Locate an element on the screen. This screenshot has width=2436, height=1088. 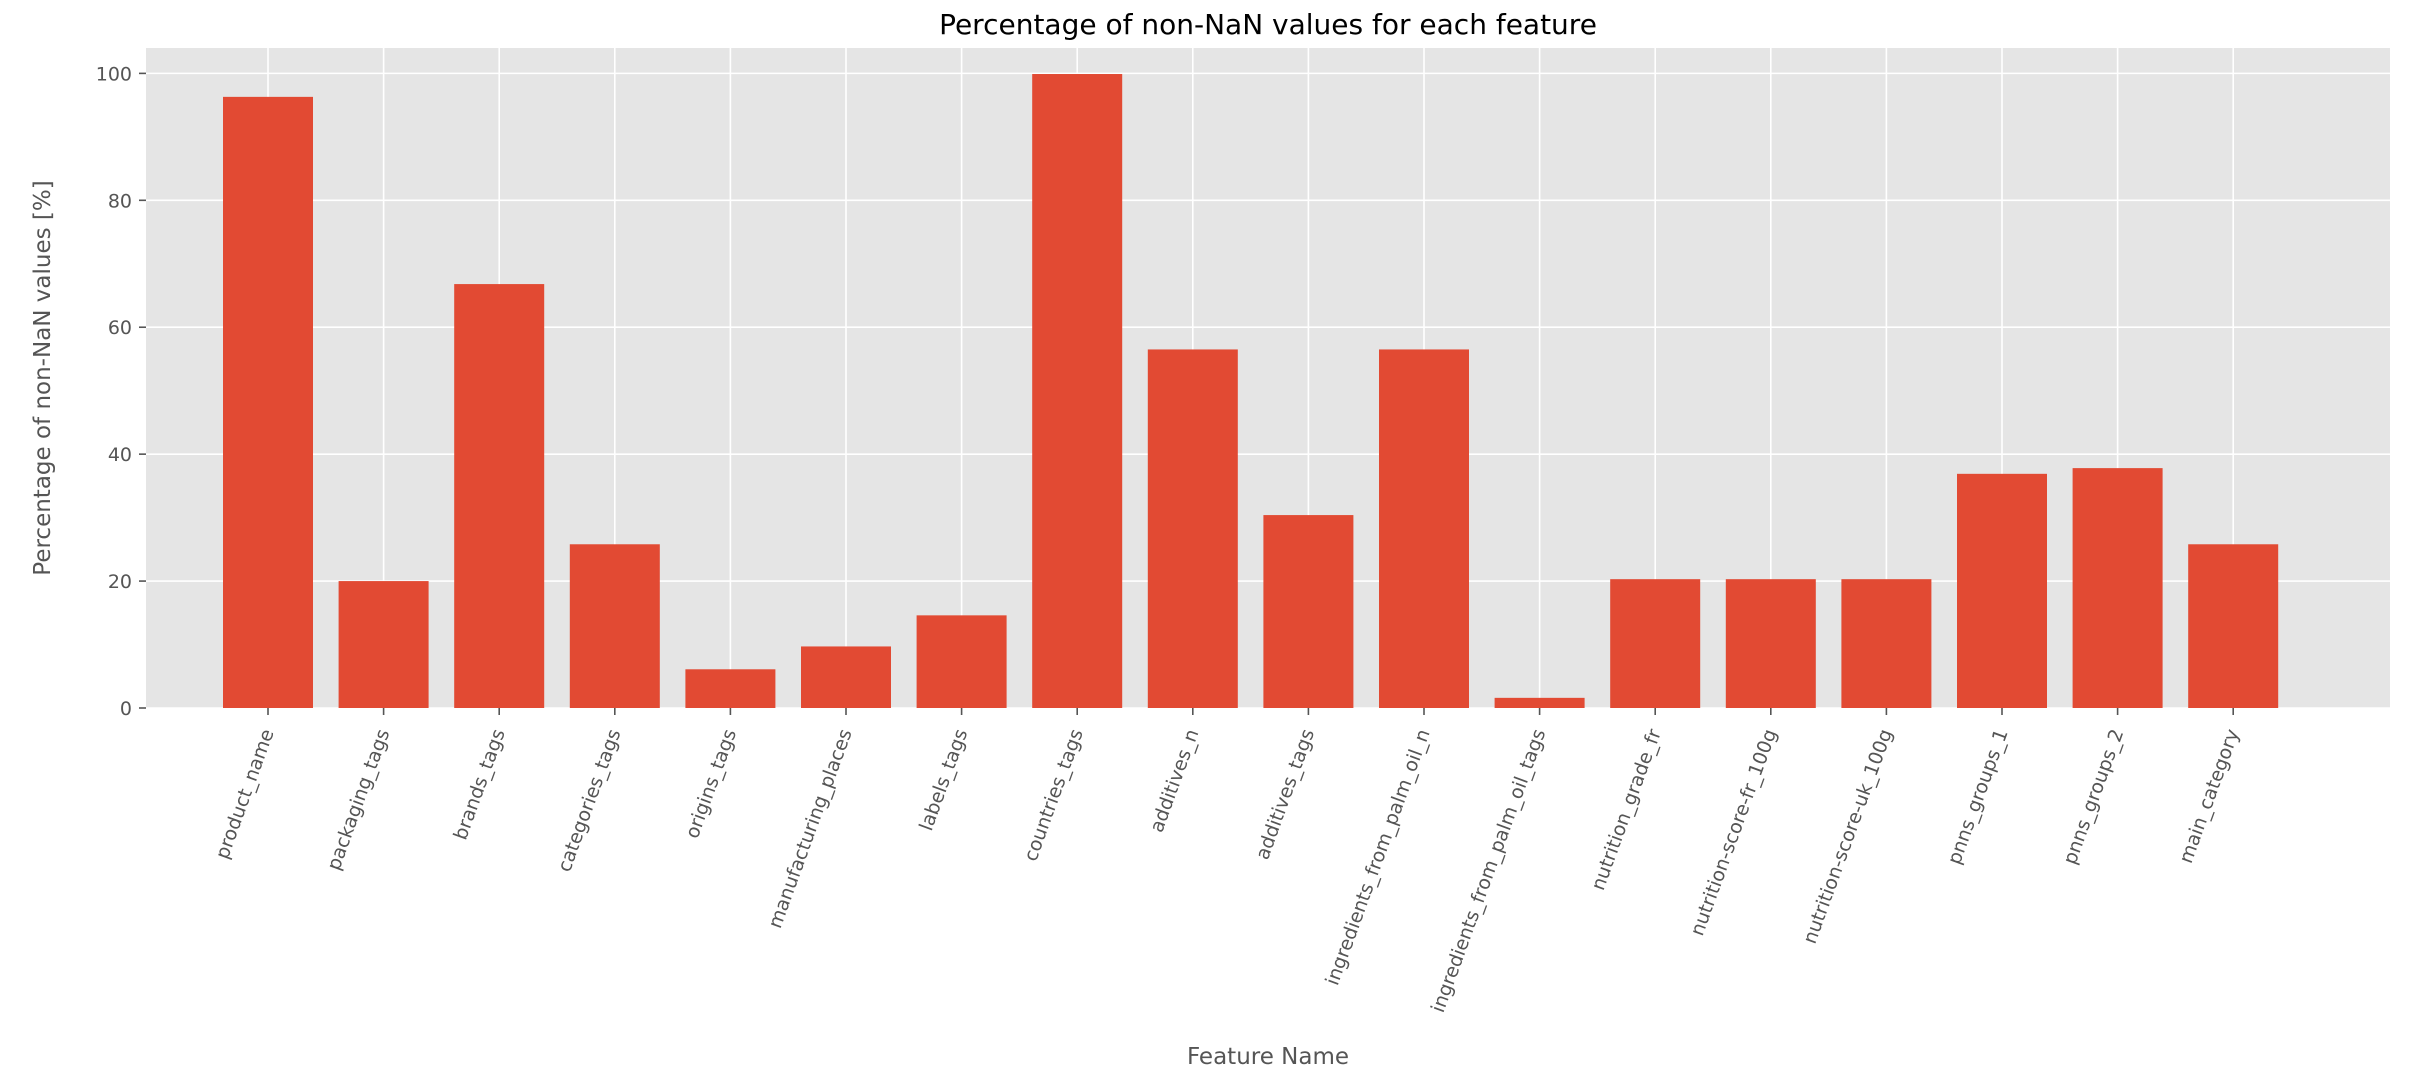
x-tick-label: nutrition-score-uk_100g is located at coordinates (1848, 836).